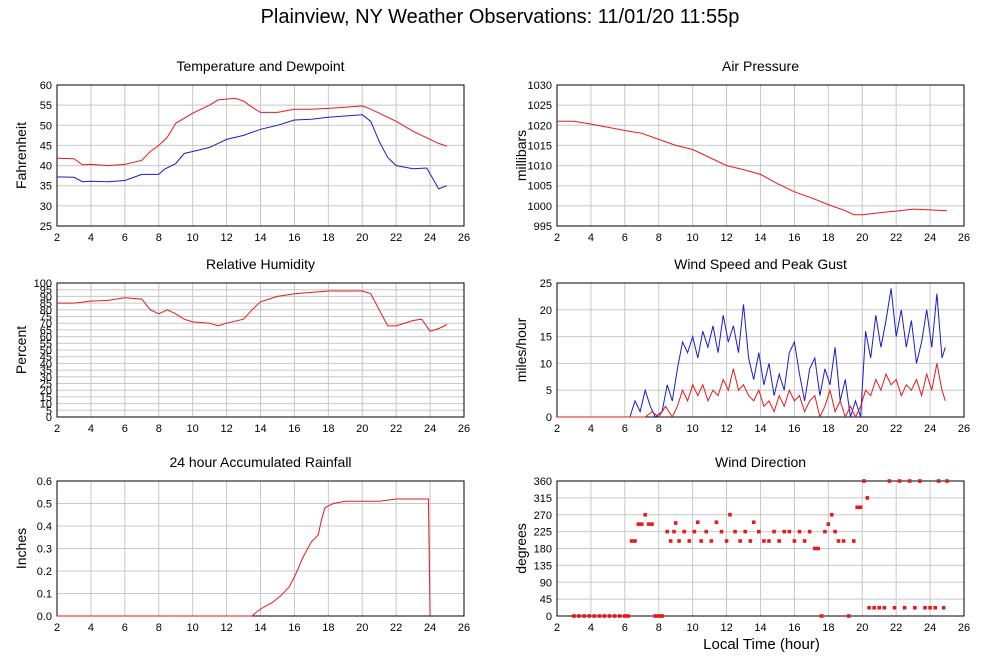 The image size is (1000, 660). What do you see at coordinates (540, 86) in the screenshot?
I see `y-tick-label: 1030` at bounding box center [540, 86].